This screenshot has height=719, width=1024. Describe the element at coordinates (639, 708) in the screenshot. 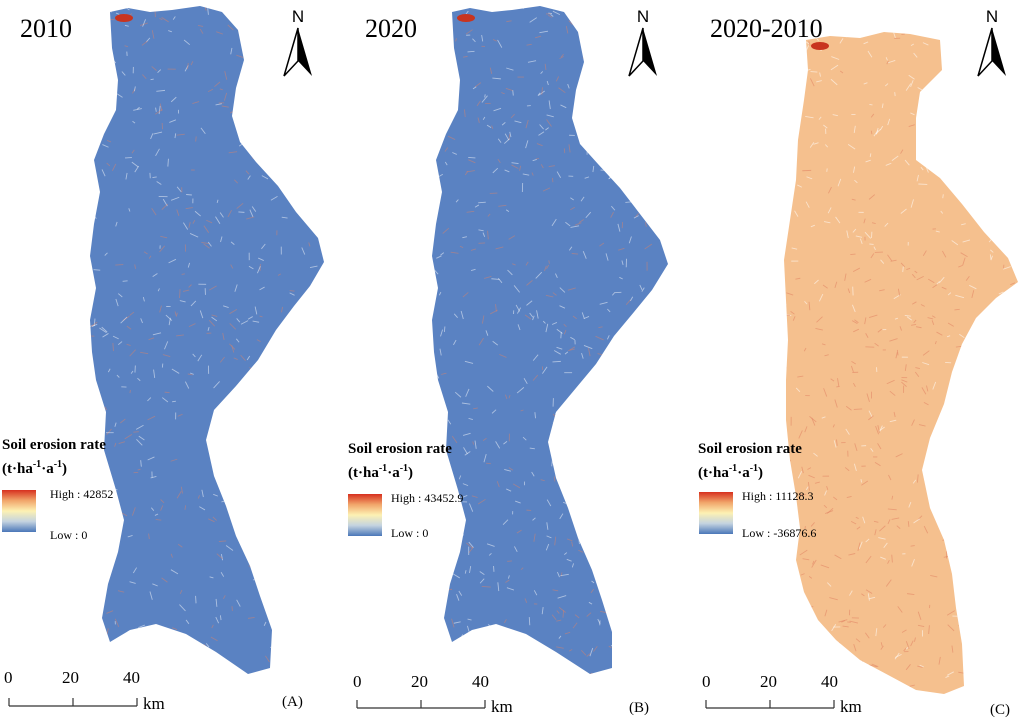

I see `panel-label: (B)` at that location.